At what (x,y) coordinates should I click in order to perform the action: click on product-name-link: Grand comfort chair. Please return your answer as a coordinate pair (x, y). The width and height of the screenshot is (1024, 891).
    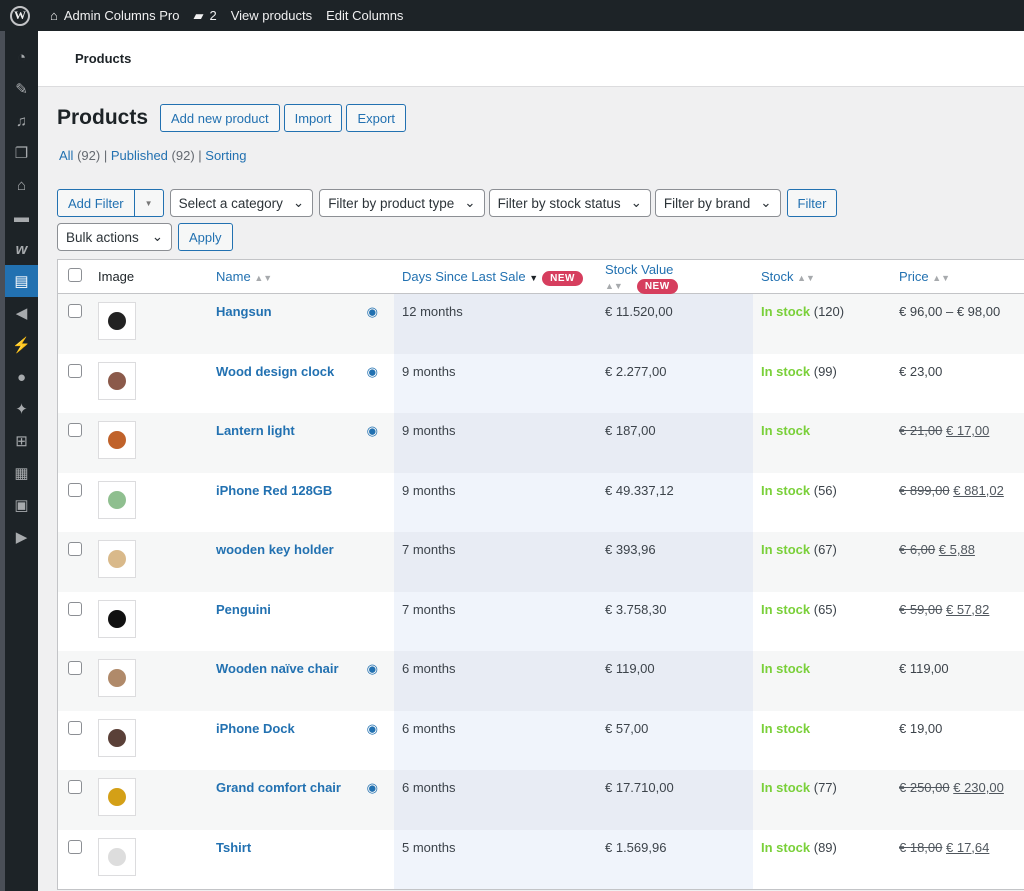
    Looking at the image, I should click on (278, 787).